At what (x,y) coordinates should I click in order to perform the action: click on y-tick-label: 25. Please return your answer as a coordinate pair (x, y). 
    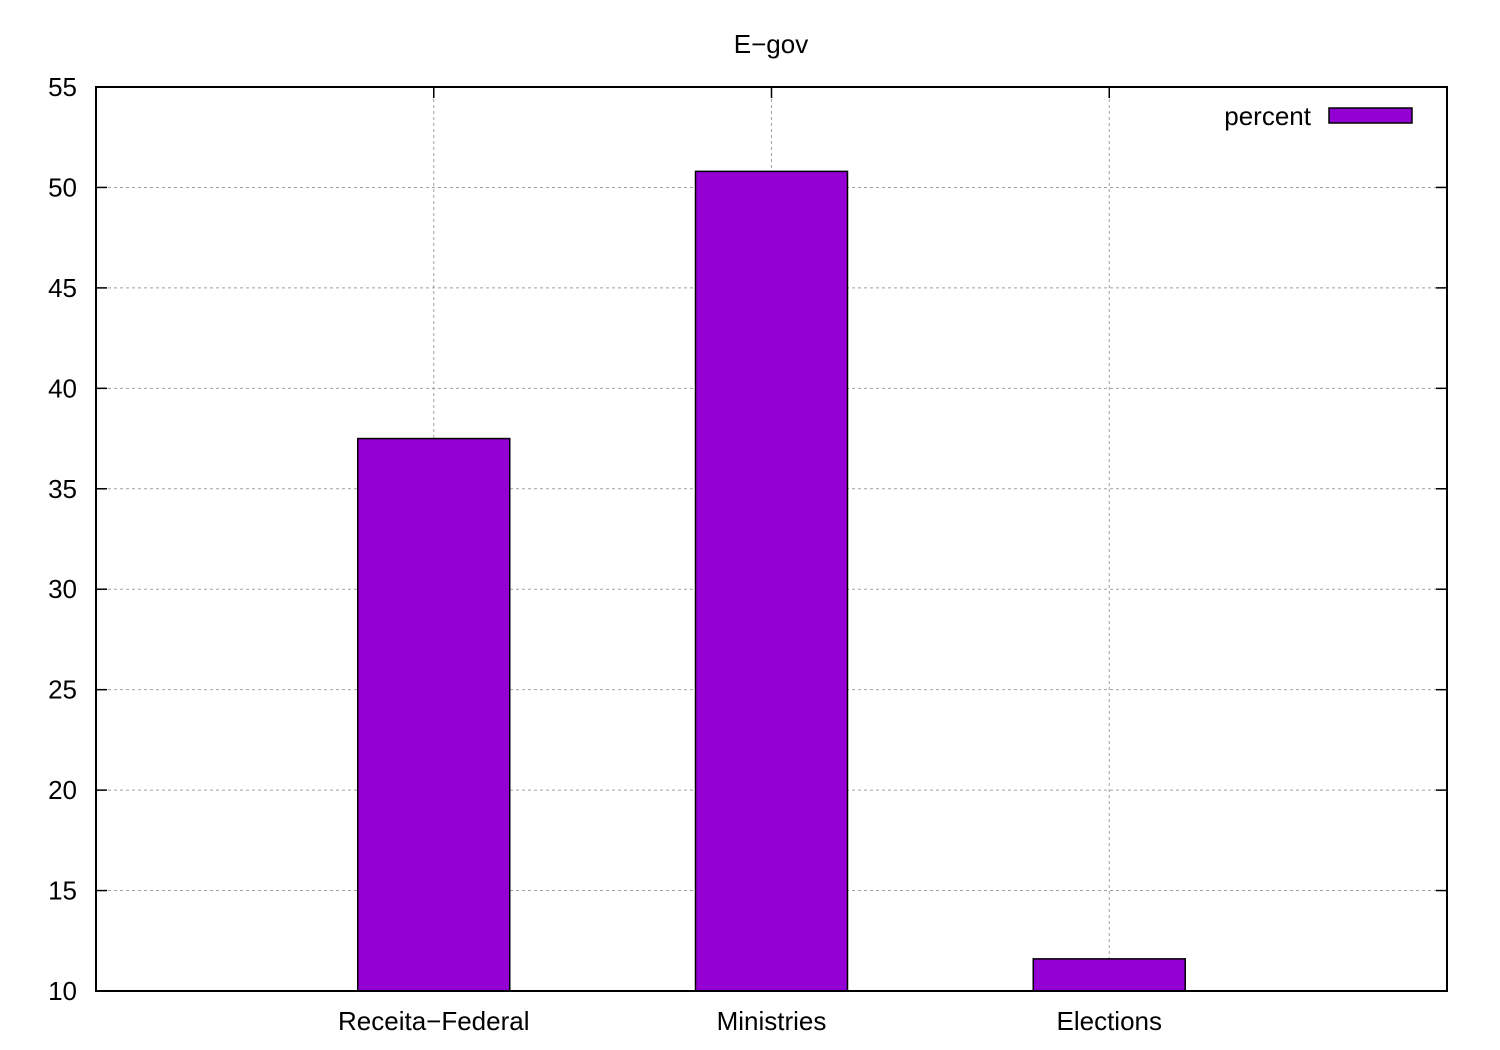
    Looking at the image, I should click on (62, 690).